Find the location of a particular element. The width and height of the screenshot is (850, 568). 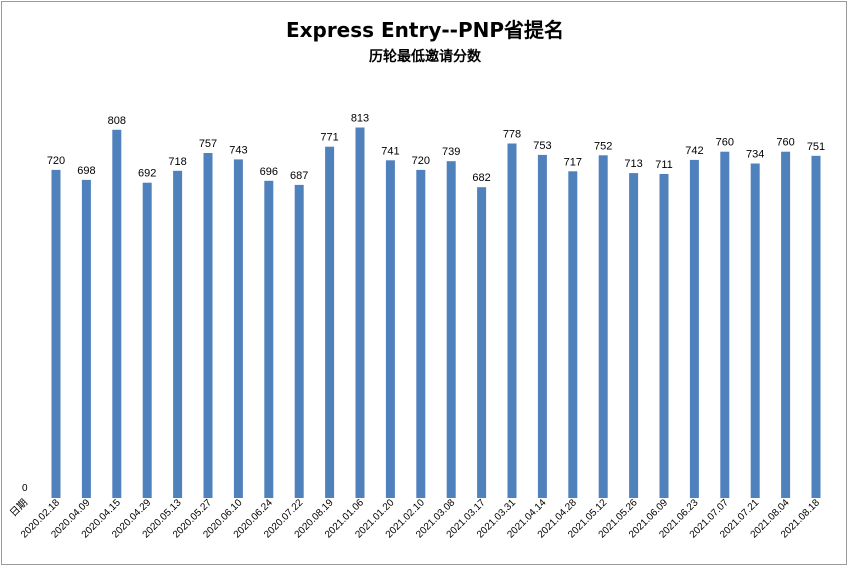

bar-2021.04.14 is located at coordinates (542, 326).